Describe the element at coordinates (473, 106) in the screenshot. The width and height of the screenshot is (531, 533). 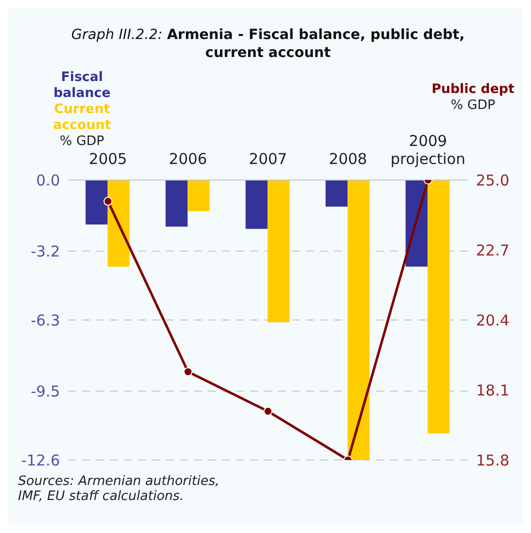
I see `y2-axis-title: % GDP` at that location.